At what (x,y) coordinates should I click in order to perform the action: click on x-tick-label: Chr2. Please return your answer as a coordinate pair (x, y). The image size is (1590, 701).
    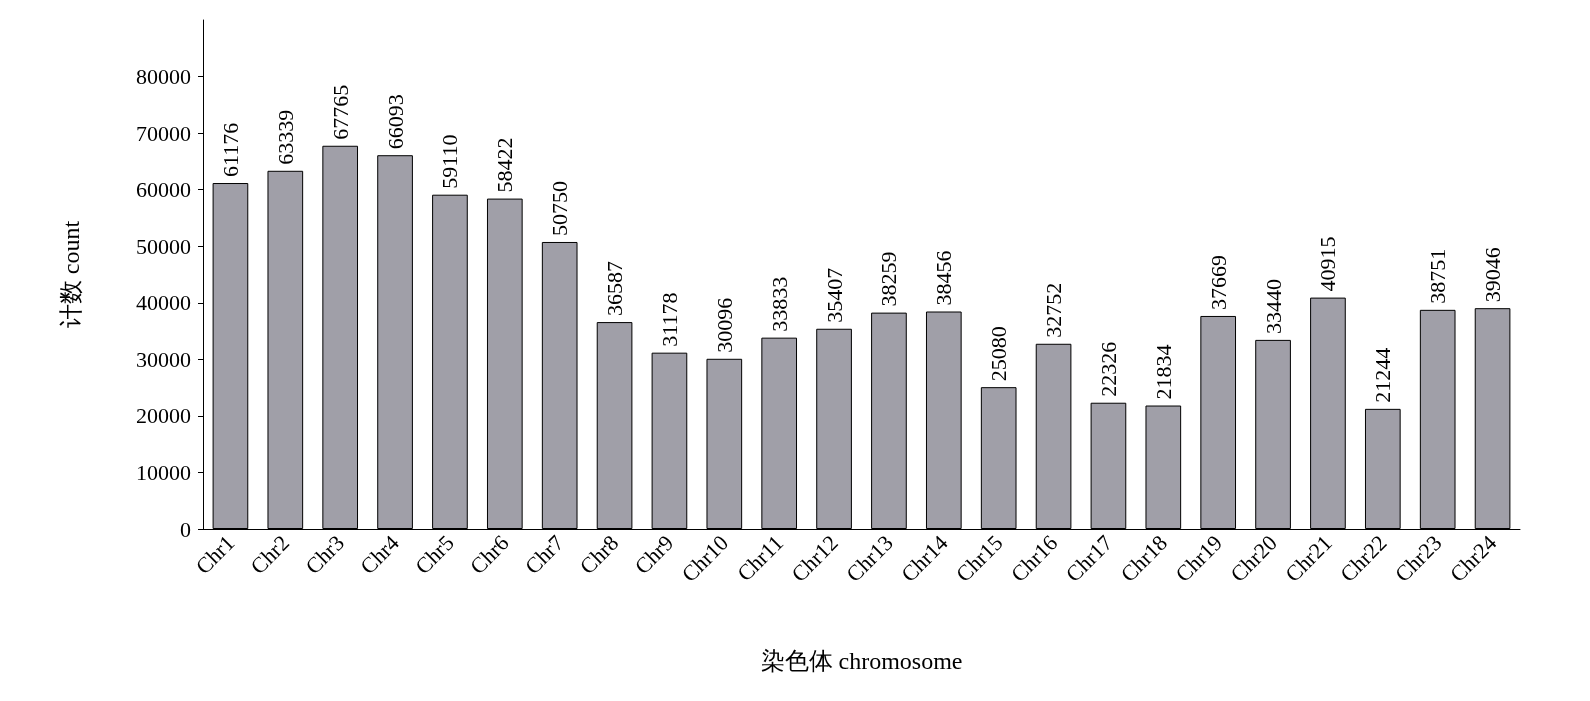
    Looking at the image, I should click on (270, 554).